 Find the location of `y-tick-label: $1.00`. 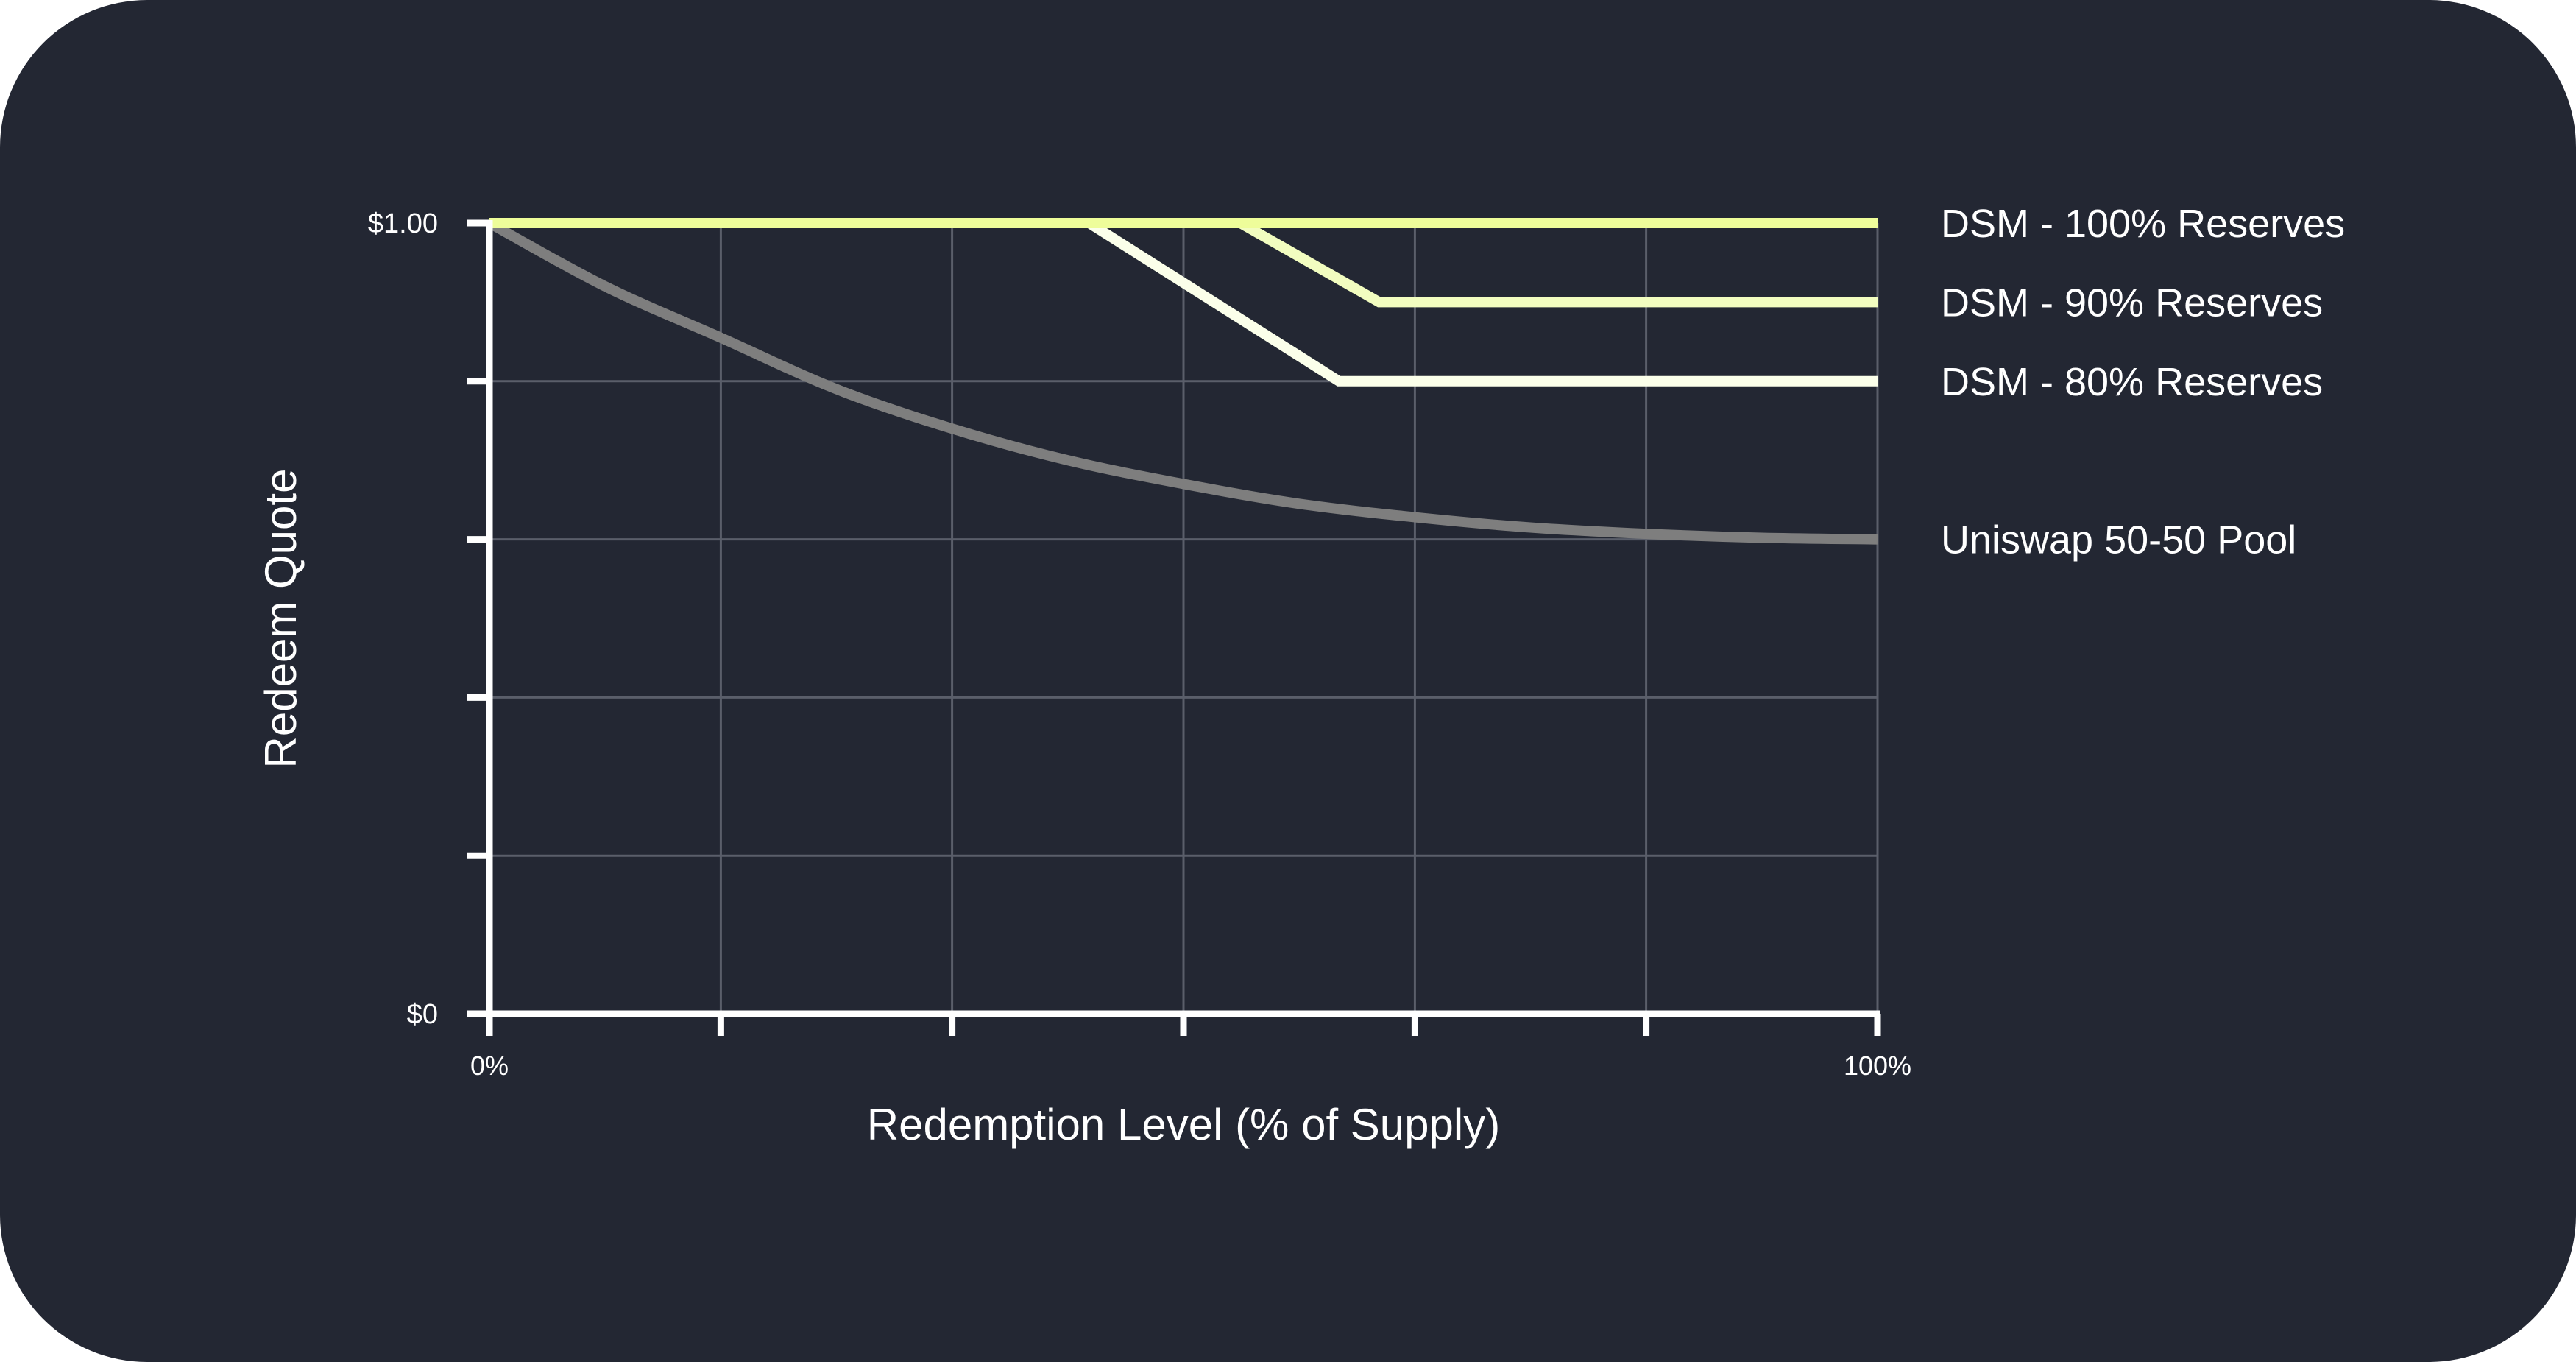

y-tick-label: $1.00 is located at coordinates (403, 223).